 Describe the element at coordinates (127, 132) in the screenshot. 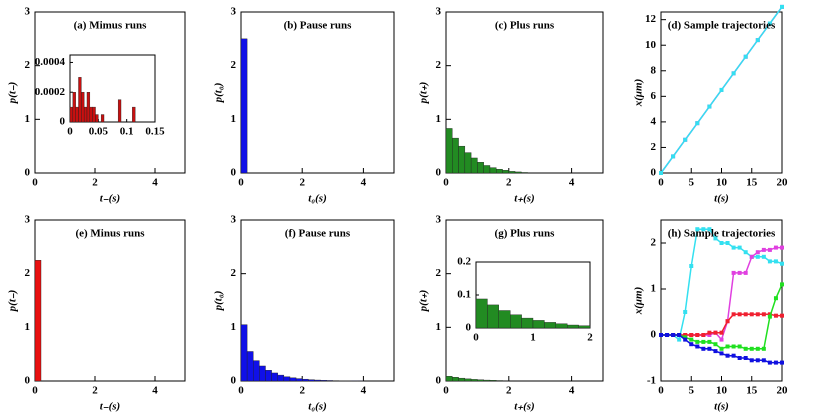

I see `x-tick-label: 0.1` at that location.